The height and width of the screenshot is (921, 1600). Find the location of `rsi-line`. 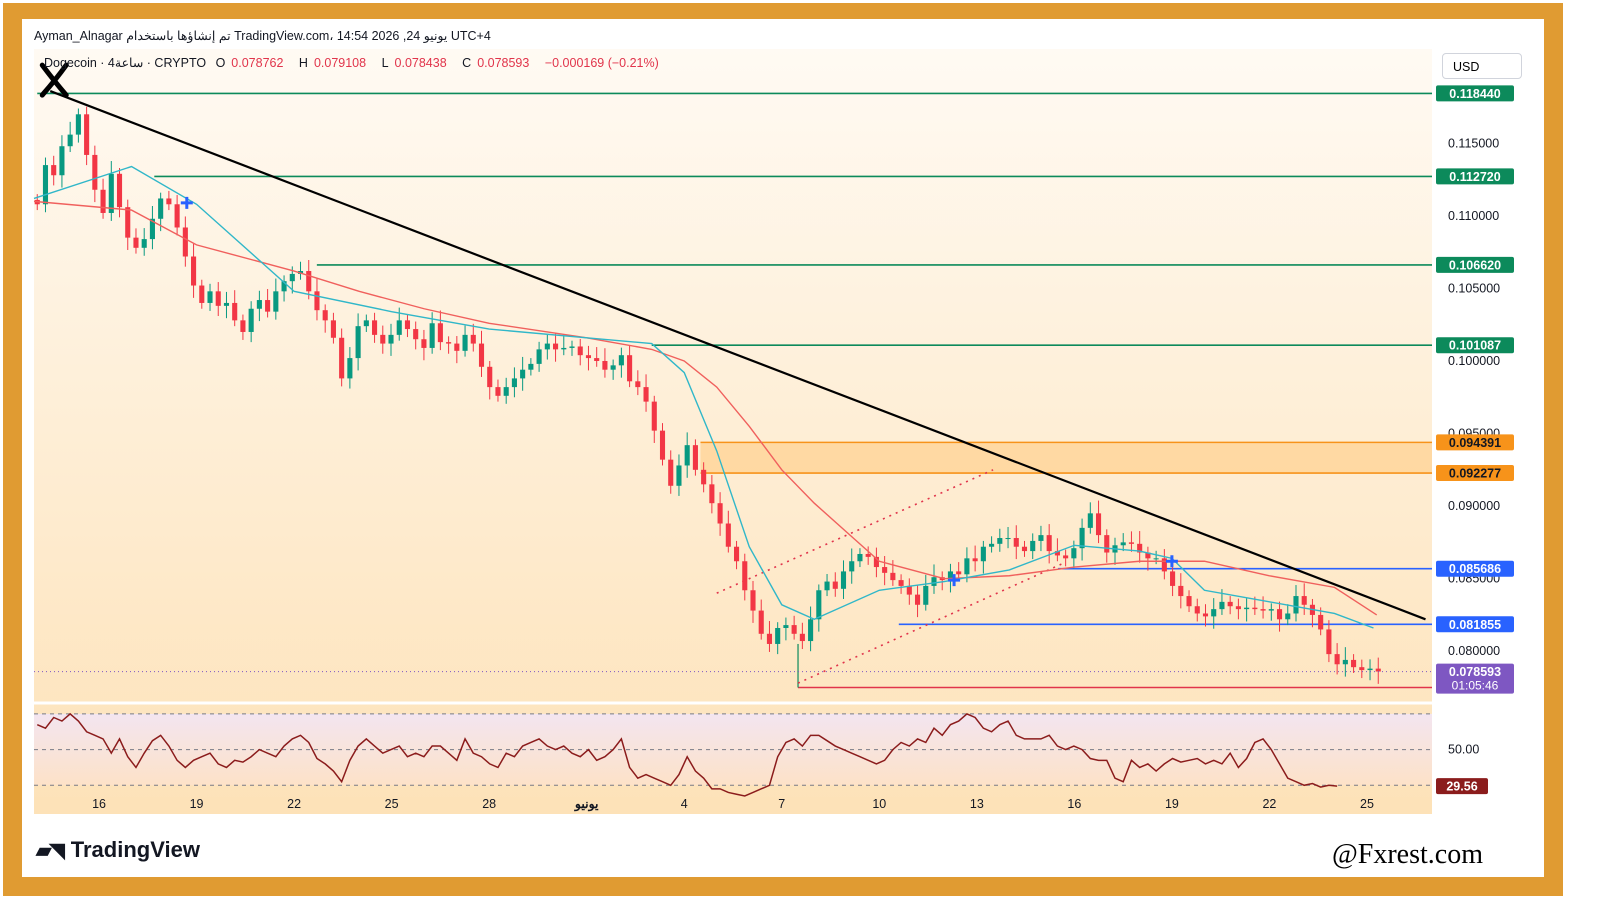

rsi-line is located at coordinates (687, 754).